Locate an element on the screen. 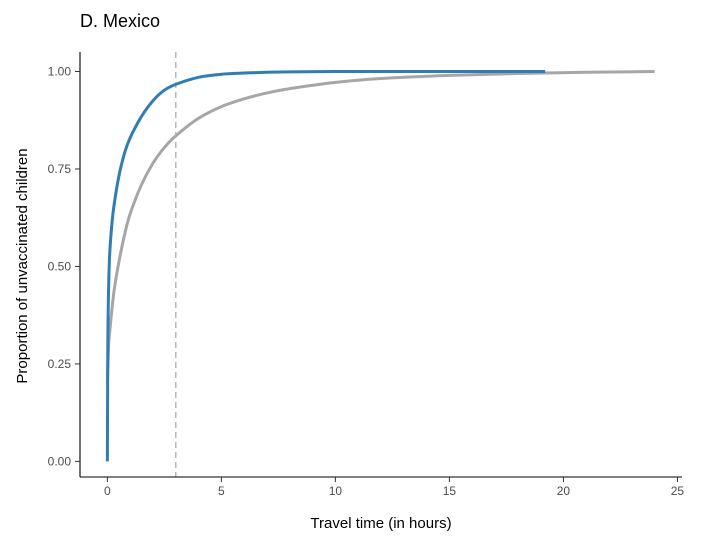 Image resolution: width=704 pixels, height=538 pixels. y-tick-label: 0.50 is located at coordinates (60, 266).